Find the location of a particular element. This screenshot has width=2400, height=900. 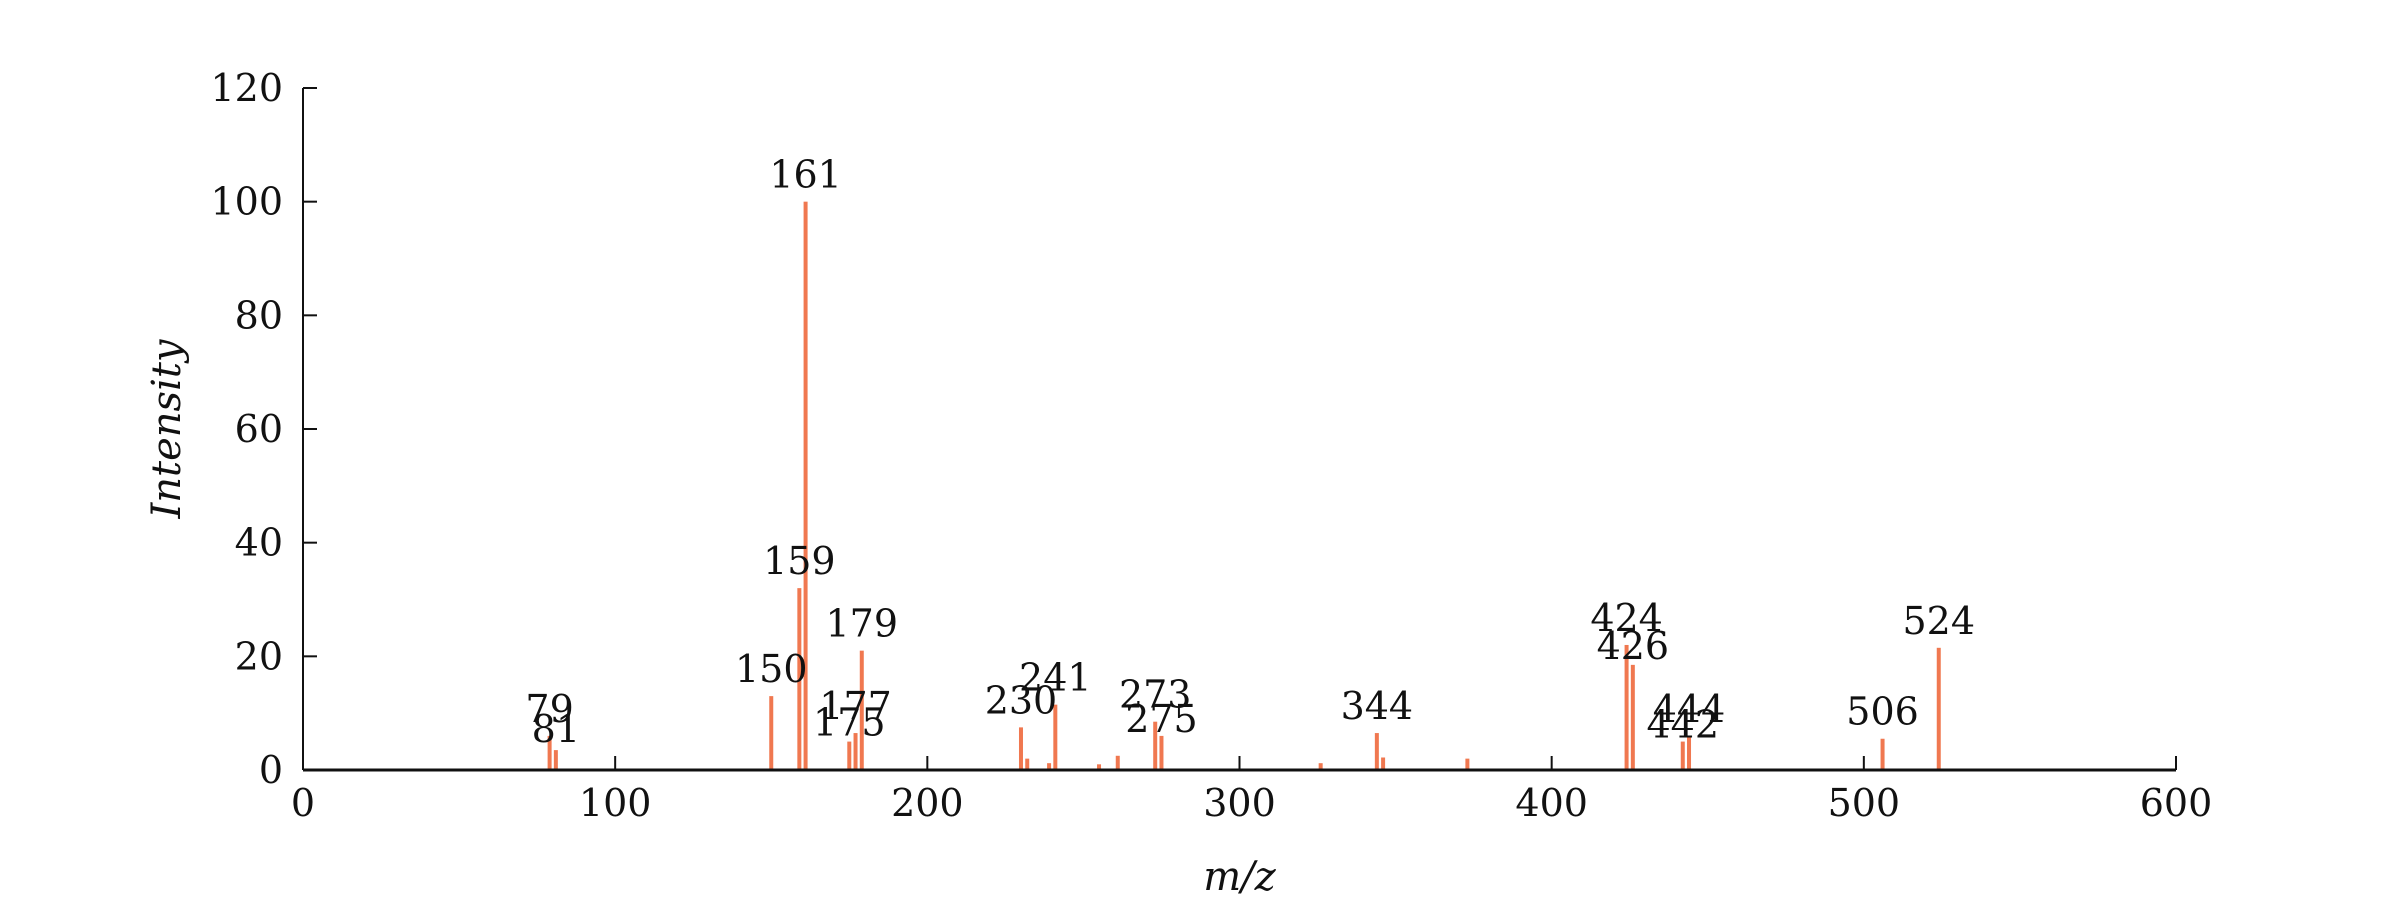

y-tick-label: 60 is located at coordinates (259, 429).